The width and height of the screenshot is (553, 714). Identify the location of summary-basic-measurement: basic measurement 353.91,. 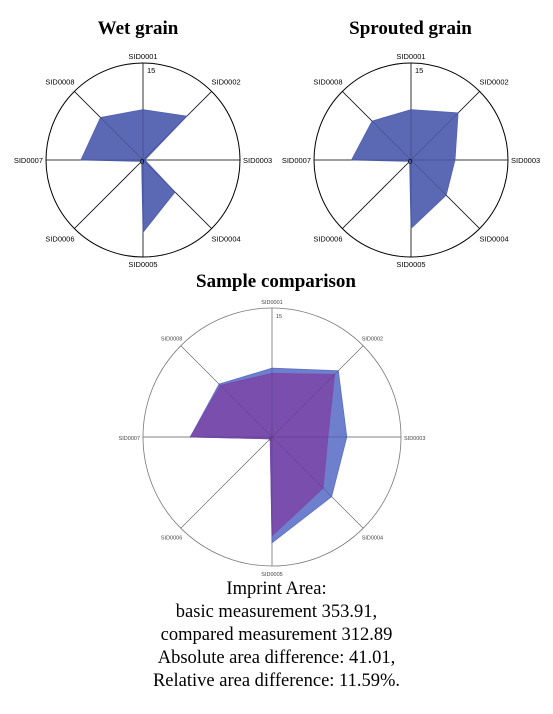
(276, 612).